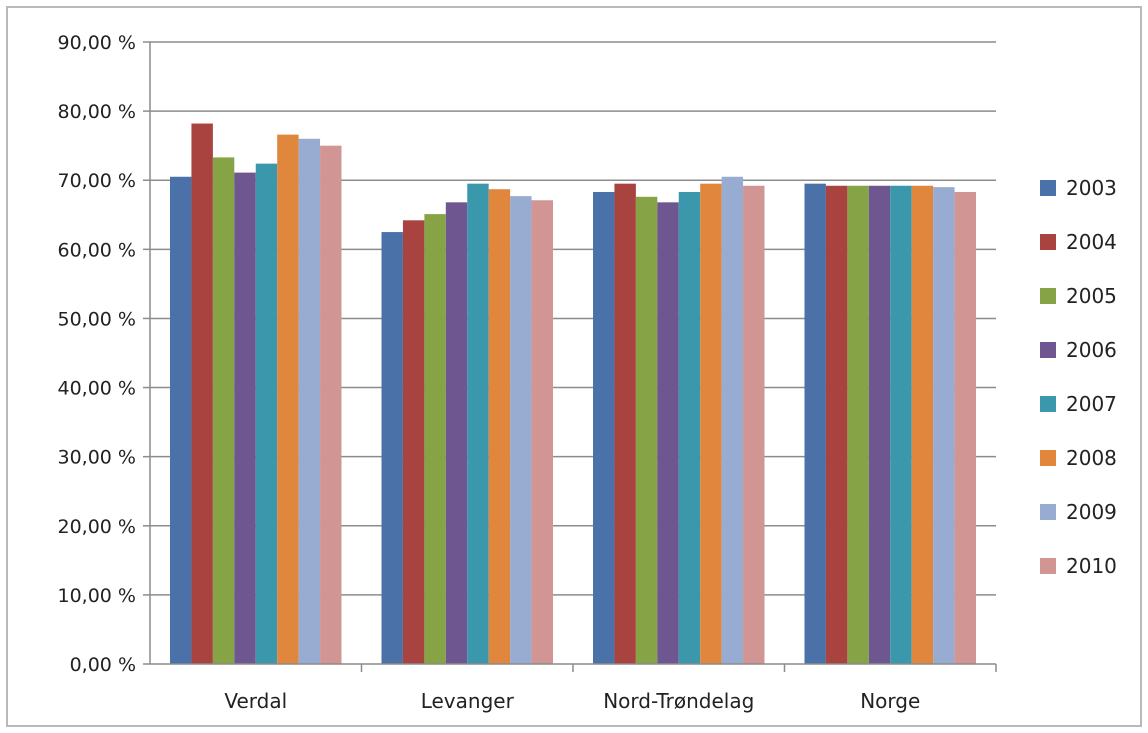 This screenshot has height=733, width=1148. I want to click on legend-label-2004: 2004, so click(1091, 242).